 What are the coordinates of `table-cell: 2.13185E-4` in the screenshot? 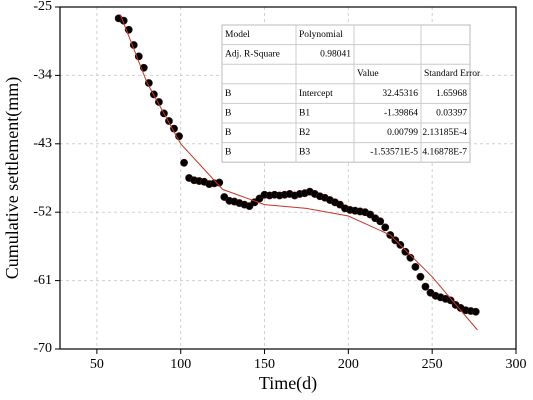 It's located at (444, 133).